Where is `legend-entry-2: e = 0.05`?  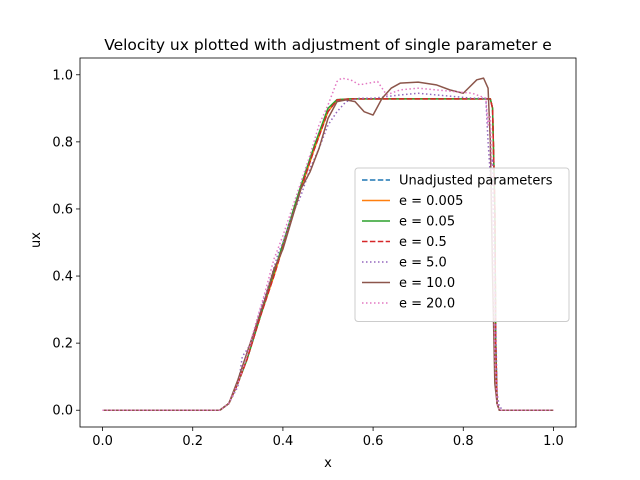
legend-entry-2: e = 0.05 is located at coordinates (427, 222).